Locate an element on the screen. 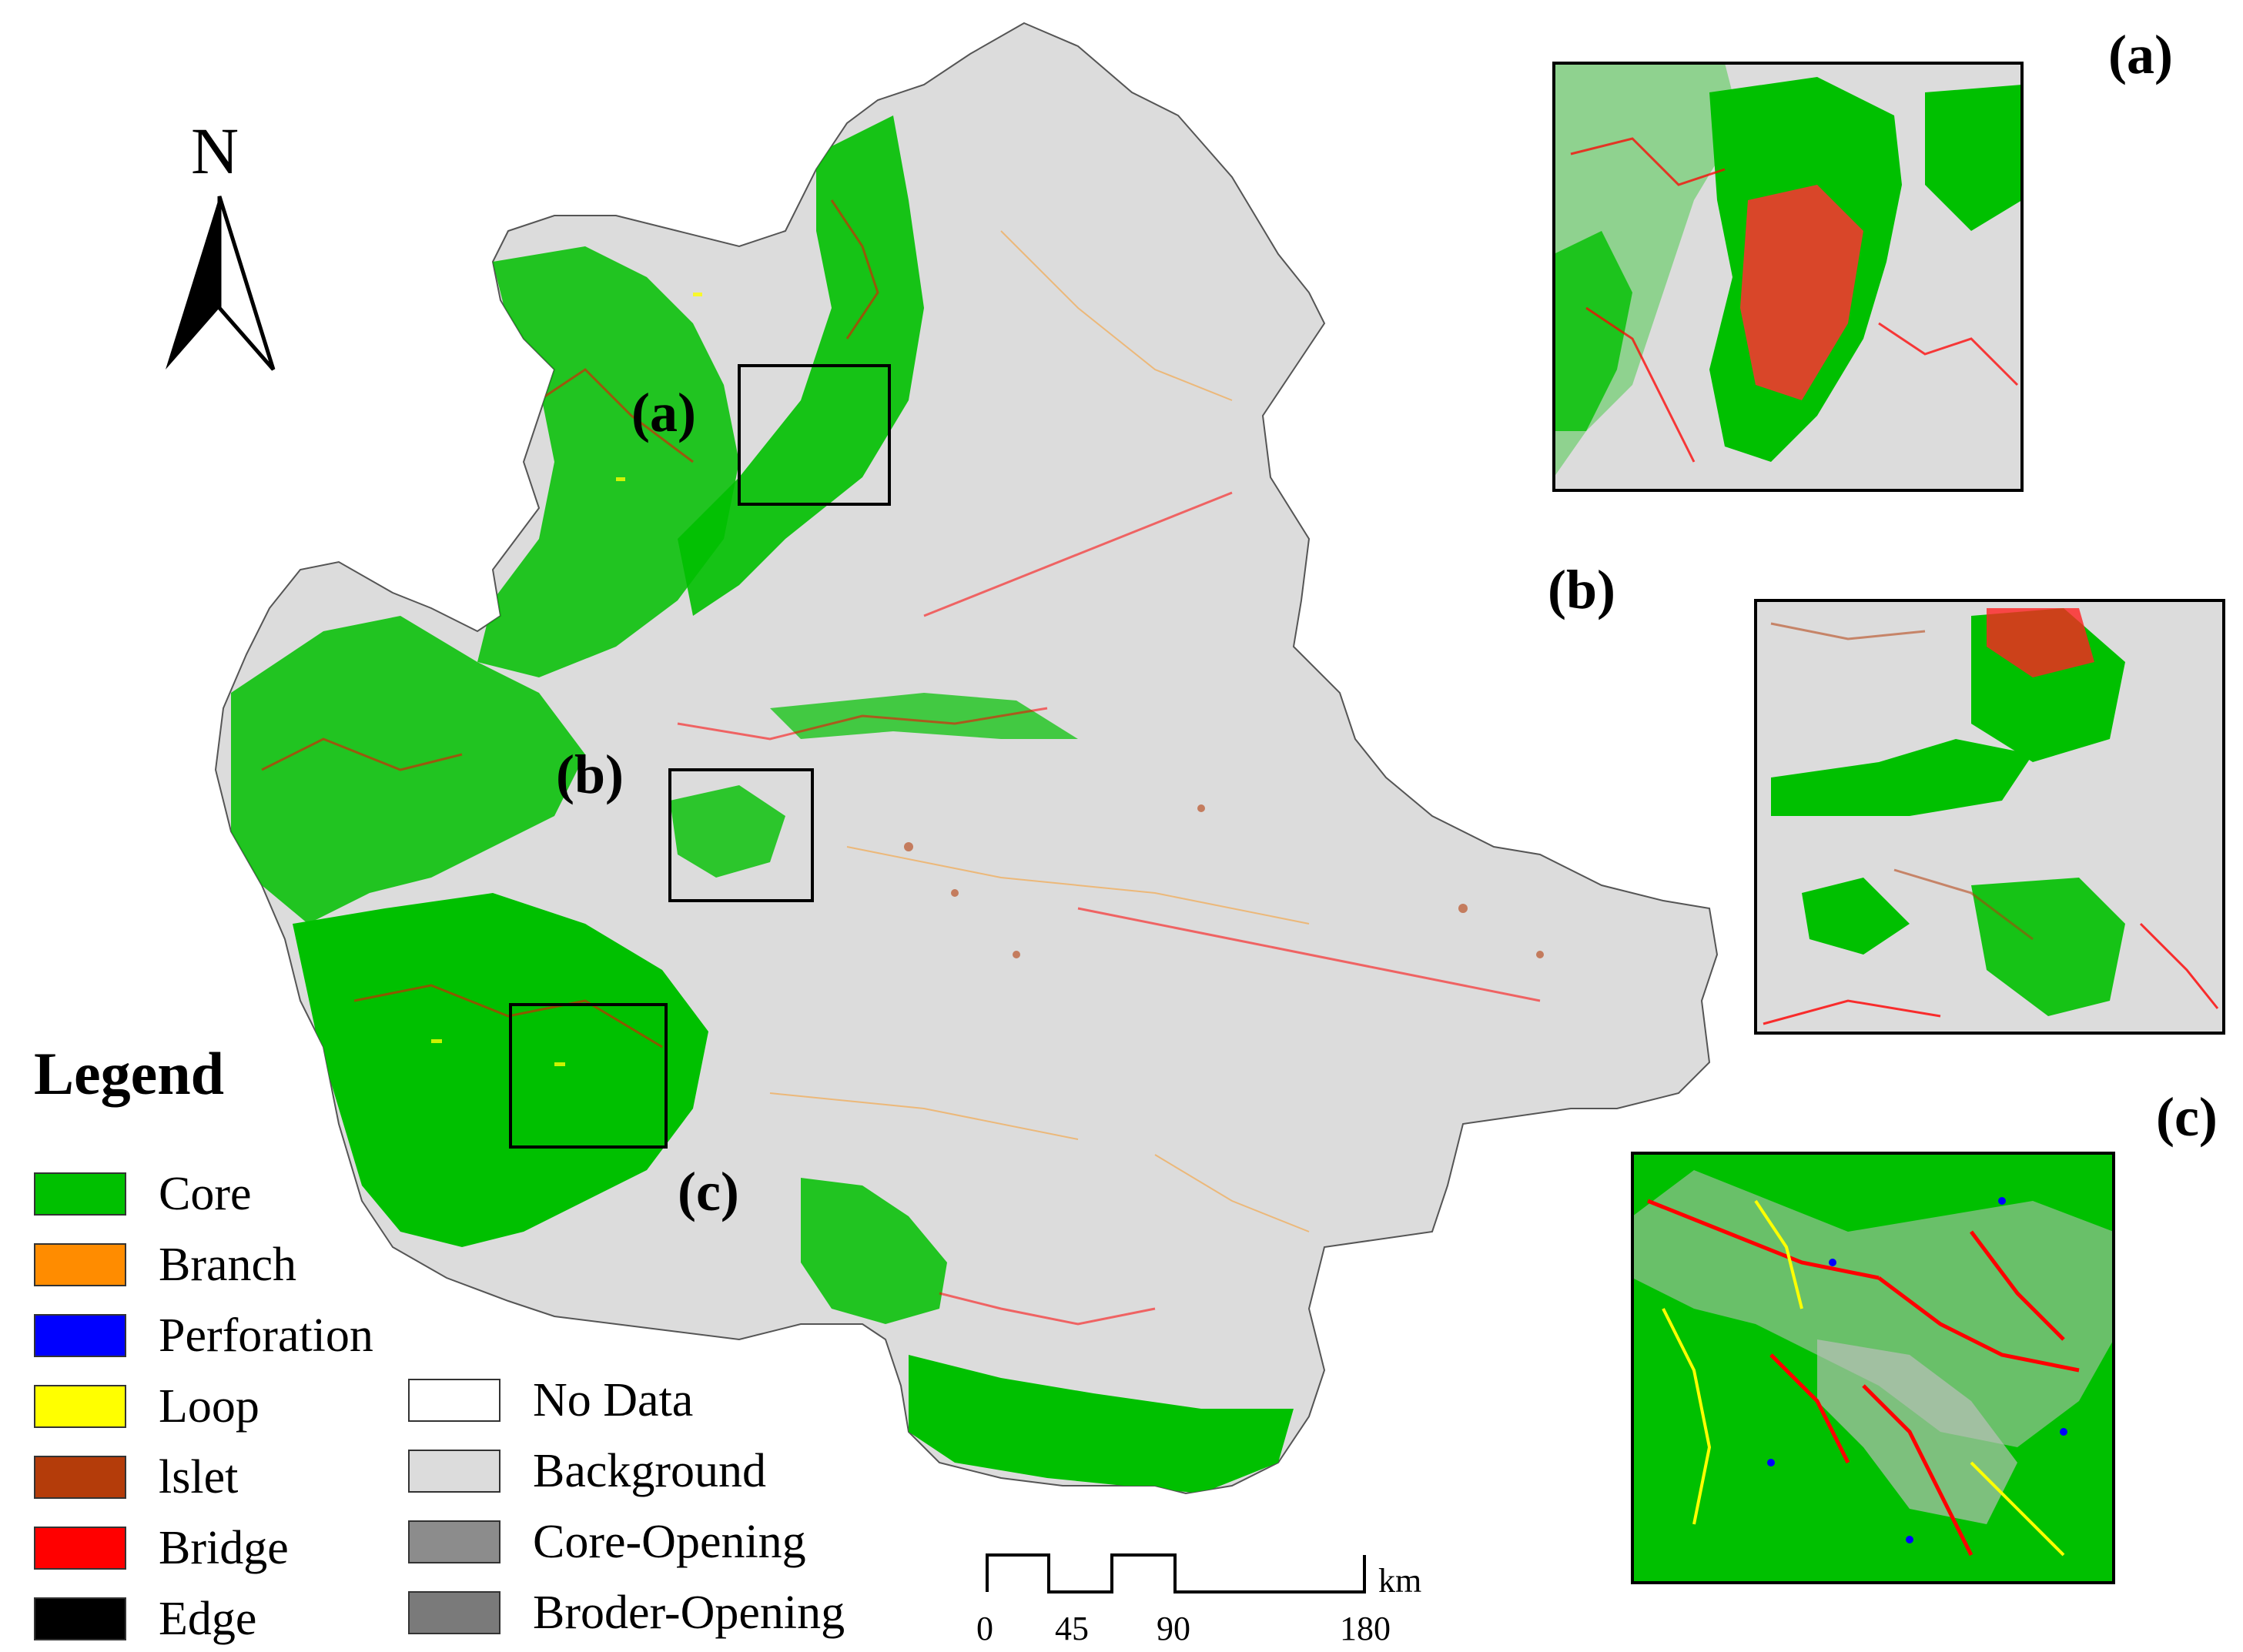  legend-item-background: Background is located at coordinates (587, 1471).